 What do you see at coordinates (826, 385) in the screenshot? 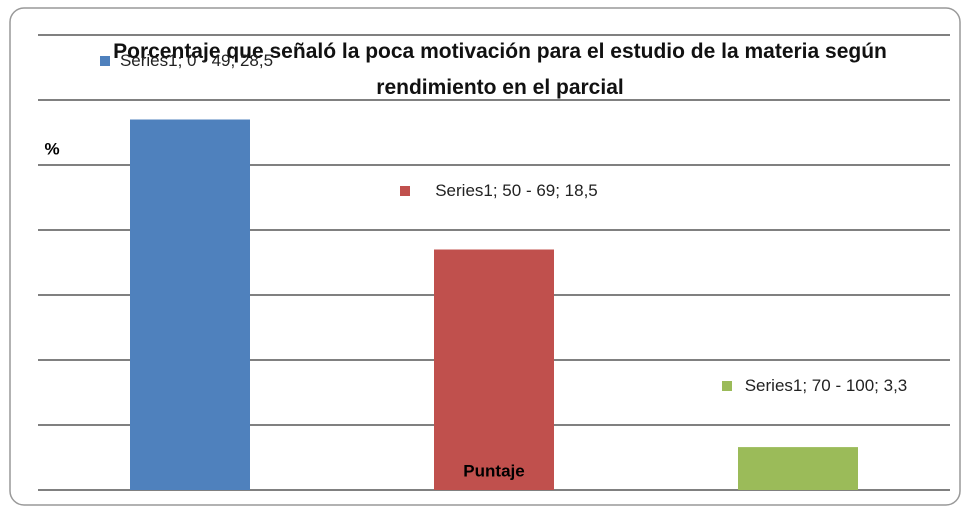
I see `data-label: Series1; 70 - 100; 3,3` at bounding box center [826, 385].